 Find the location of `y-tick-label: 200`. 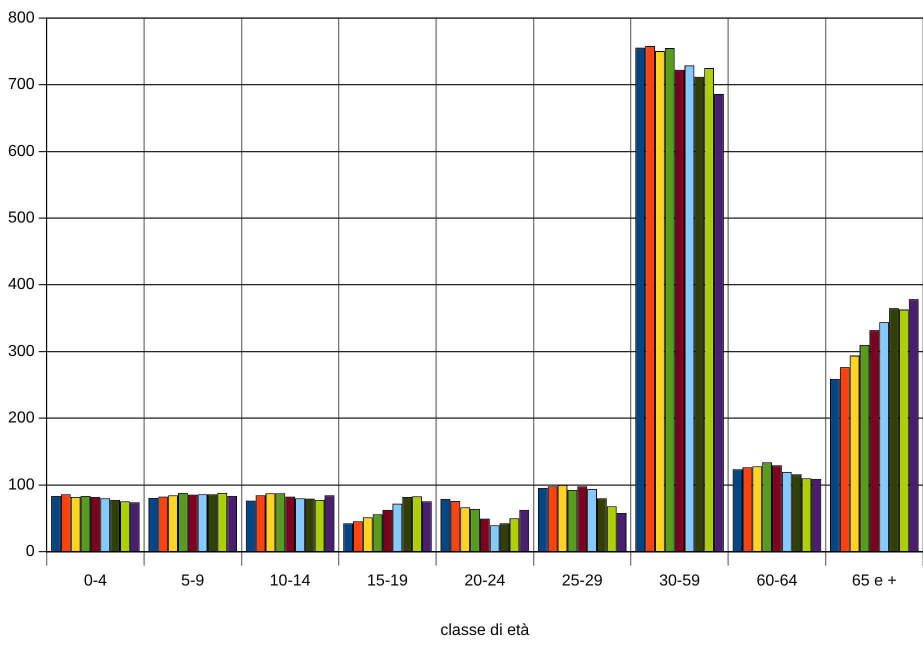

y-tick-label: 200 is located at coordinates (21, 418).